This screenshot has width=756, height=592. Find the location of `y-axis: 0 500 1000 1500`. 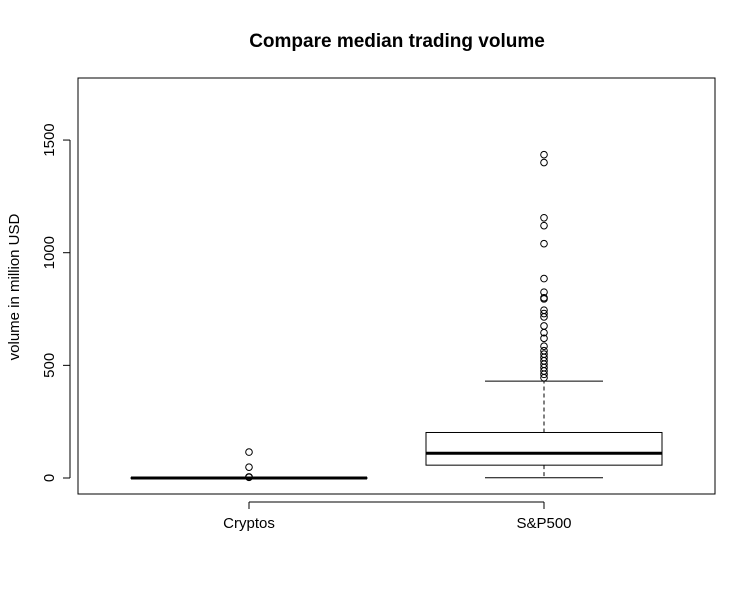

y-axis: 0 500 1000 1500 is located at coordinates (56, 302).